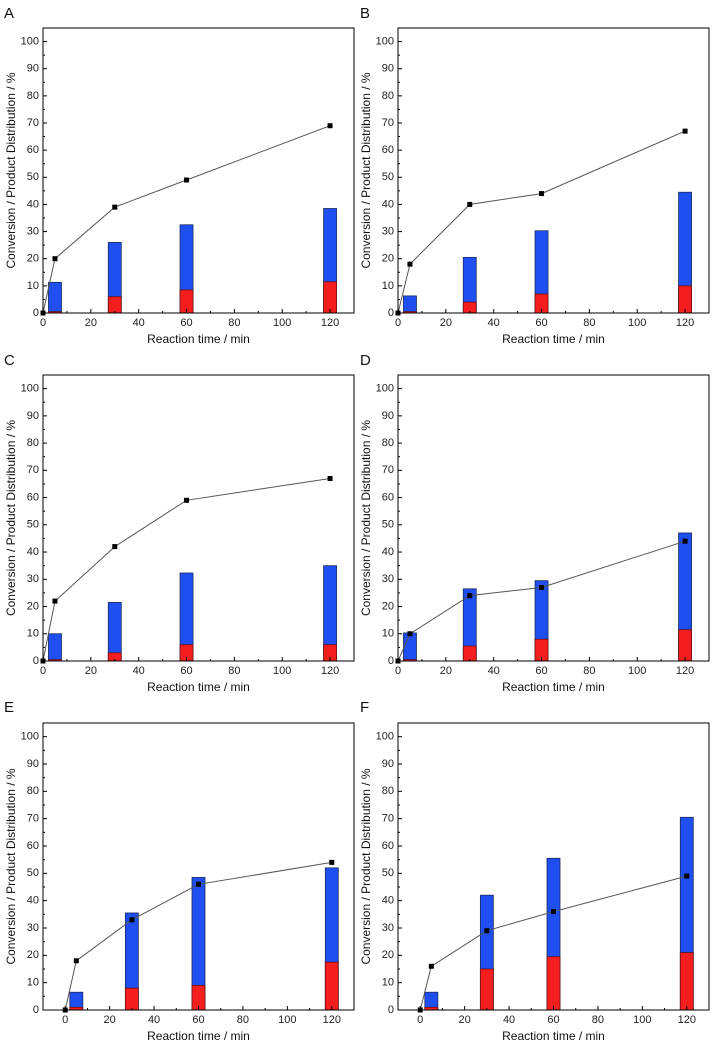  Describe the element at coordinates (9, 707) in the screenshot. I see `panel-letter: E` at that location.